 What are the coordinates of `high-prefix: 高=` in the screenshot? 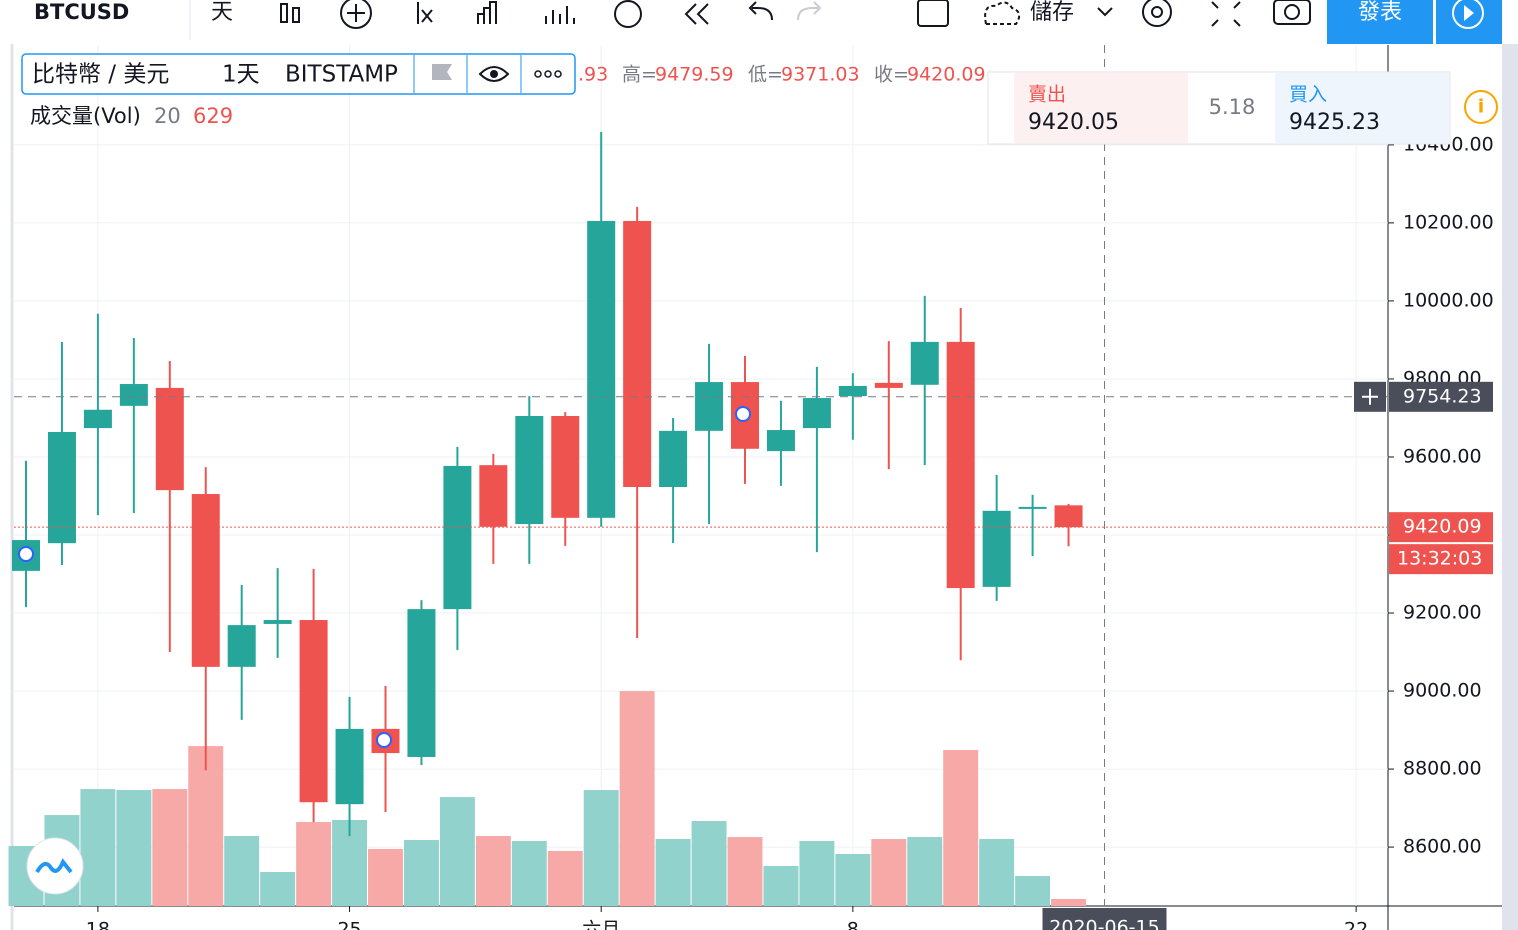 It's located at (639, 75).